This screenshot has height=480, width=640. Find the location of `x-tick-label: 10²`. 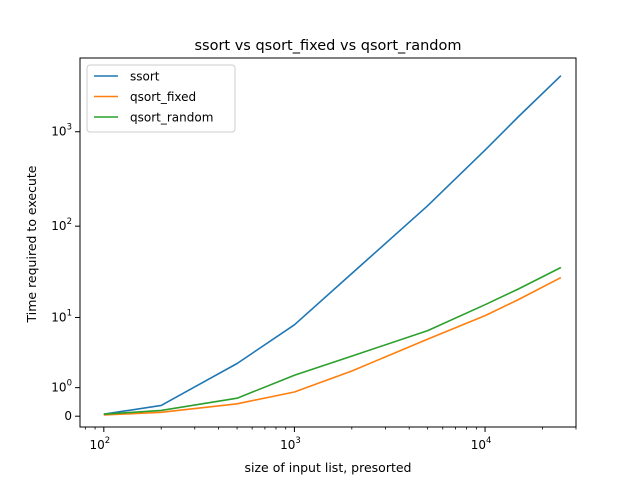

x-tick-label: 10² is located at coordinates (99, 444).